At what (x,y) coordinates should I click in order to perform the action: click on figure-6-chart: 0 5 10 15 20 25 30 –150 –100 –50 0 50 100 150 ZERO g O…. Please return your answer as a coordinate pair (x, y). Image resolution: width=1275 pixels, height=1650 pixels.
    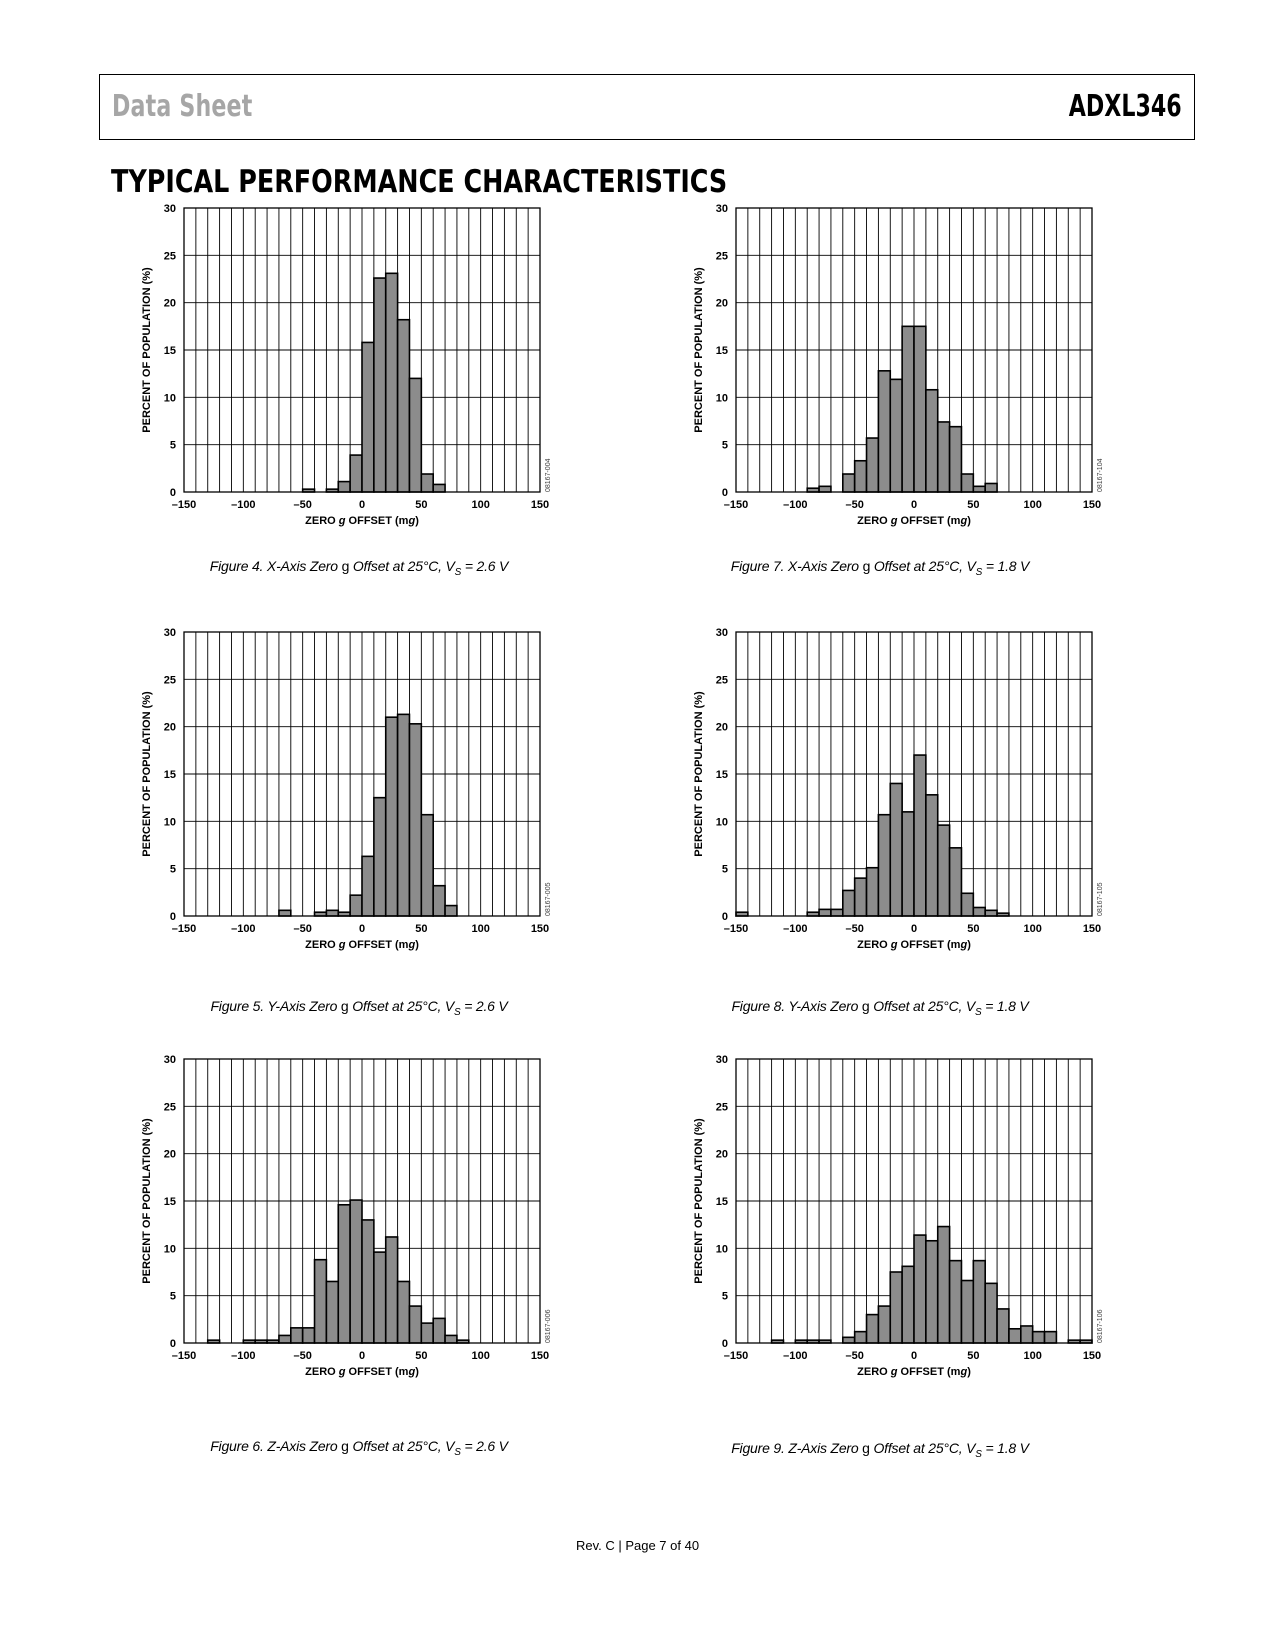
    Looking at the image, I should click on (358, 1236).